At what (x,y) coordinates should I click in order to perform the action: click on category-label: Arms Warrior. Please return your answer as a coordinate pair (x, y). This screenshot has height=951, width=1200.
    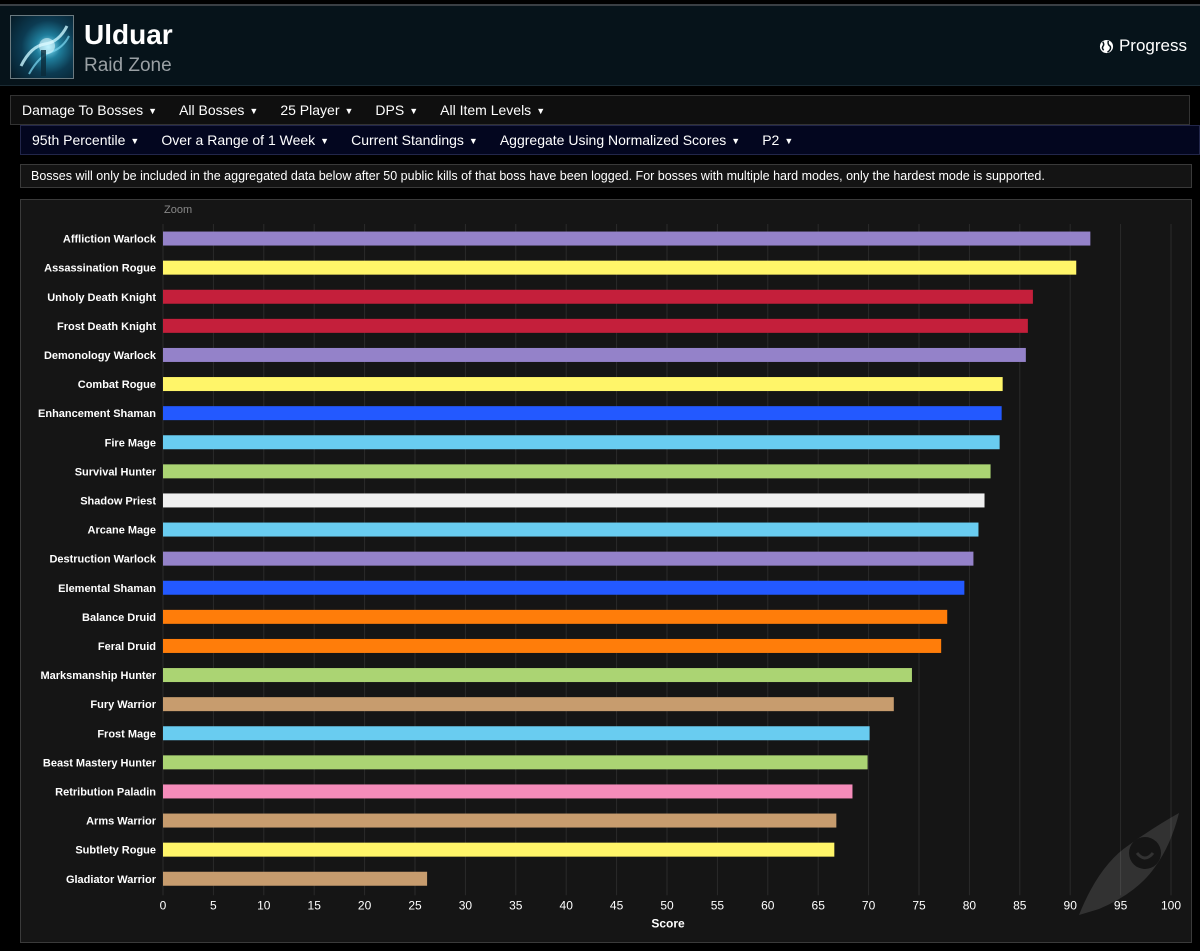
    Looking at the image, I should click on (121, 822).